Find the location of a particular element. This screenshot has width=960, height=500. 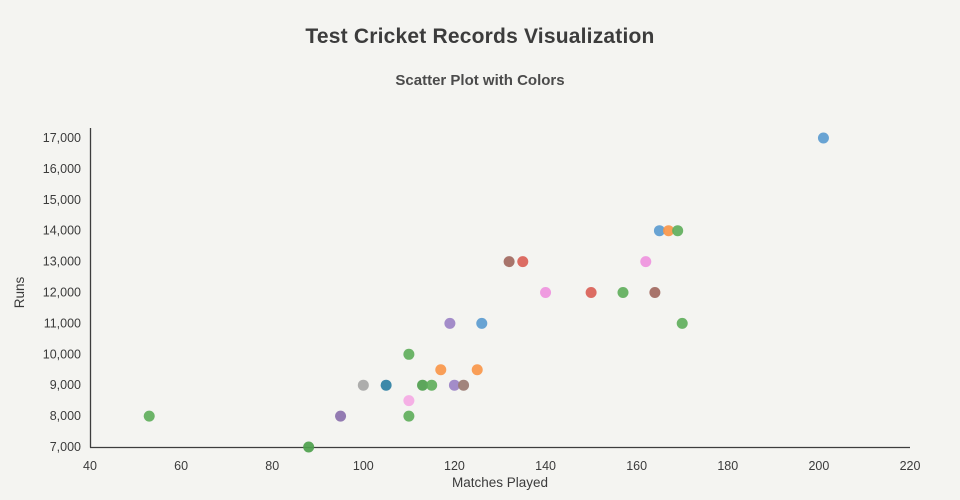

y-tick-label: 14,000 is located at coordinates (62, 231).